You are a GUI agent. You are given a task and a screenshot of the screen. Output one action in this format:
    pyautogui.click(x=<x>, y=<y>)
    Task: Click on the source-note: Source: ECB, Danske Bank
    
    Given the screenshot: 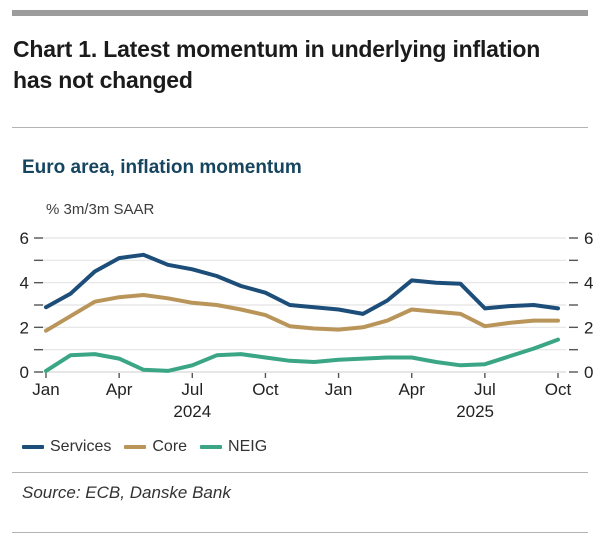 What is the action you would take?
    pyautogui.click(x=126, y=492)
    